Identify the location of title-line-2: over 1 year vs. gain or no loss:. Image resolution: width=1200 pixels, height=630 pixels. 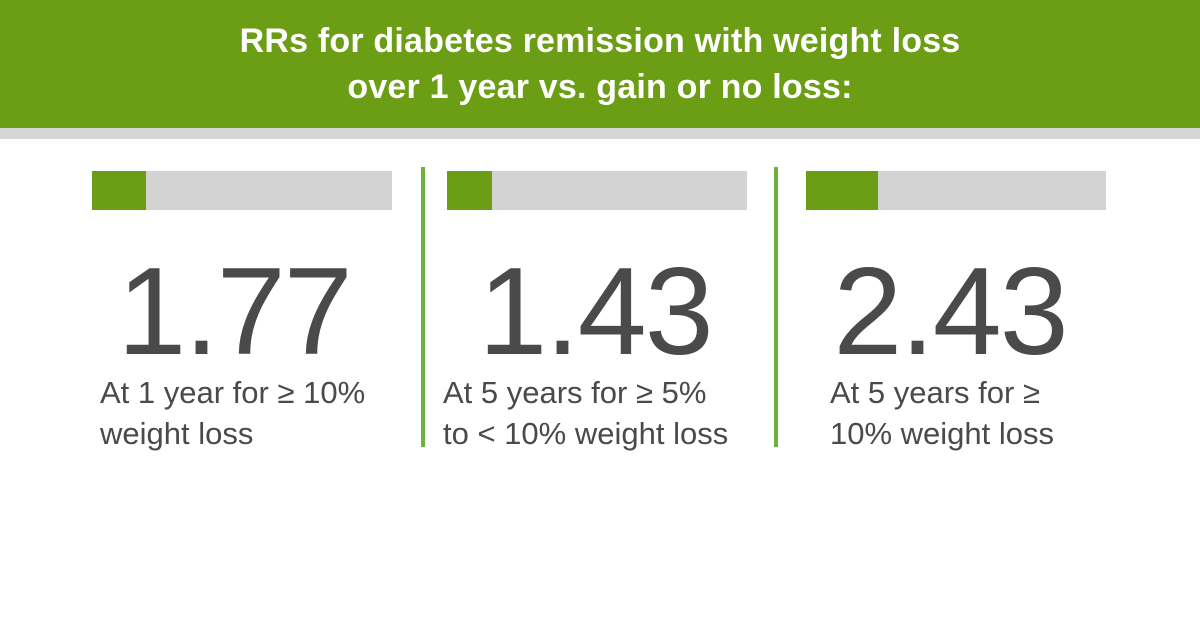
(600, 87).